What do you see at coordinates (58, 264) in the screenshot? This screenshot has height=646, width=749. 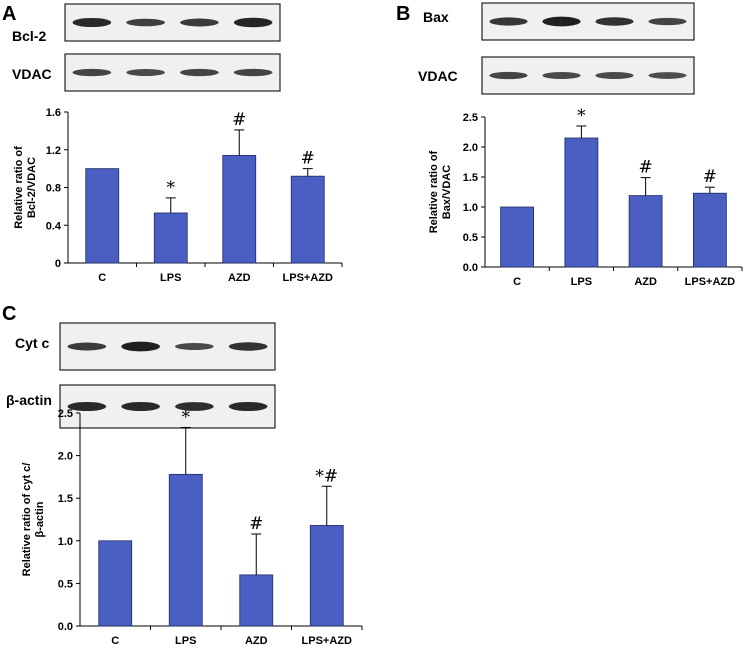 I see `y-tick-label: 0` at bounding box center [58, 264].